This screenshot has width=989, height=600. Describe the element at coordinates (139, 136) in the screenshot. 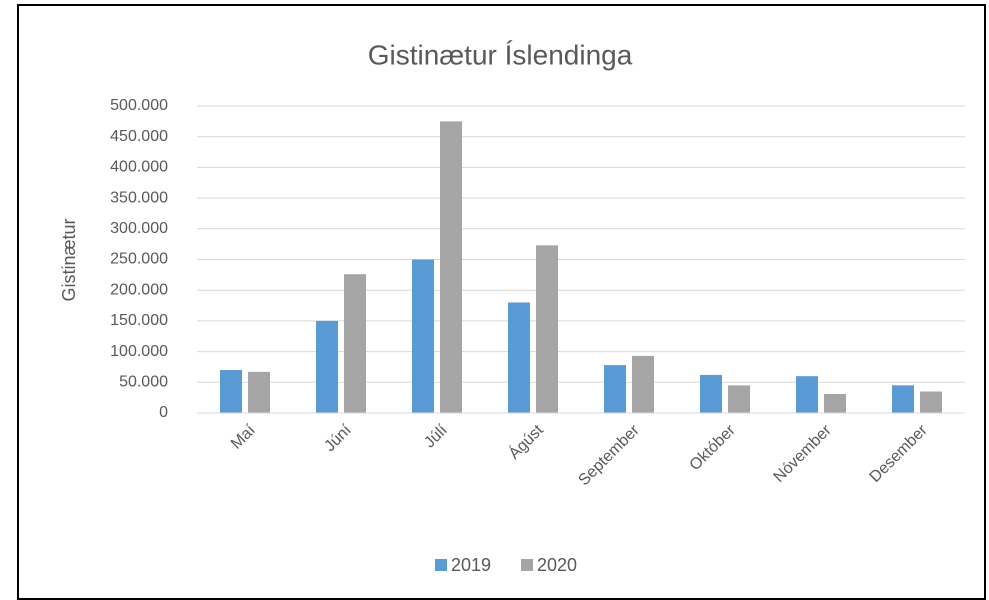

I see `y-tick-label: 450.000` at that location.